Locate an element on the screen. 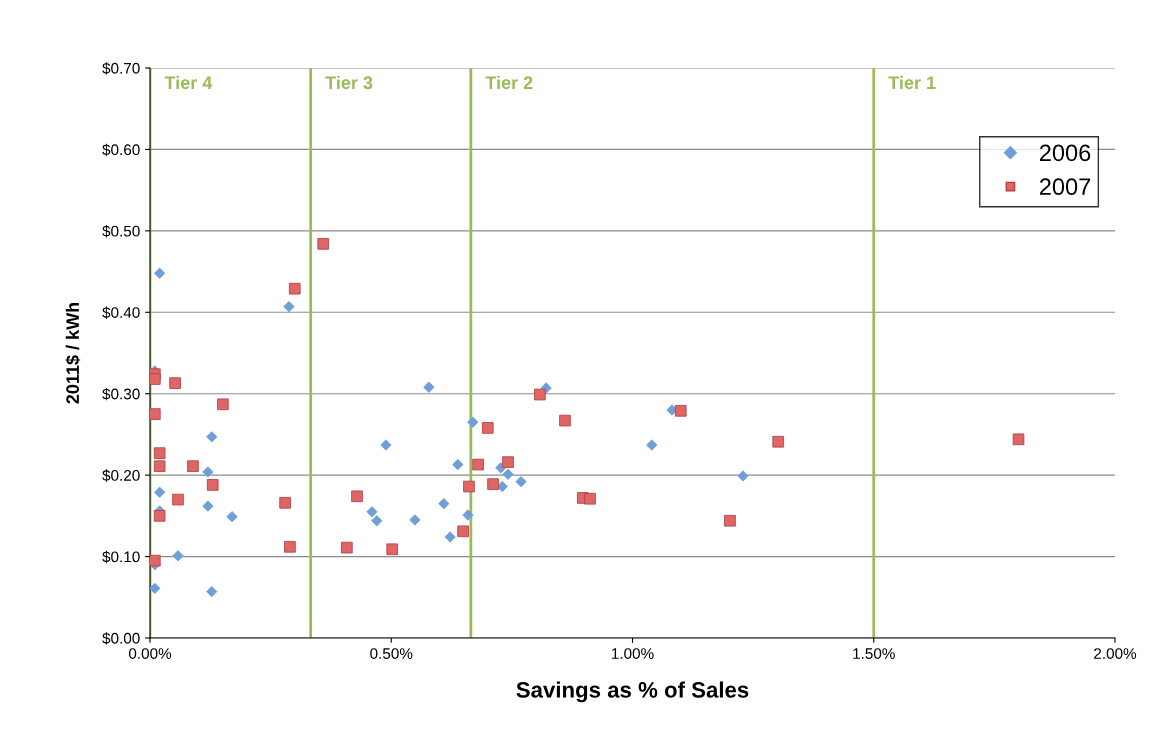 The width and height of the screenshot is (1153, 732). y-tick-label: $0.10 is located at coordinates (121, 557).